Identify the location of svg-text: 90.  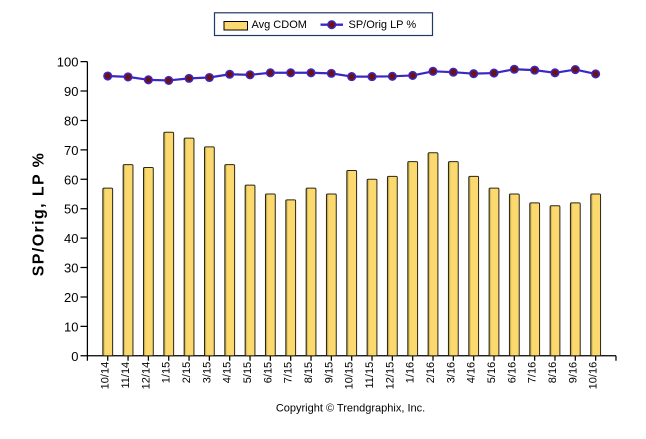
(71, 91).